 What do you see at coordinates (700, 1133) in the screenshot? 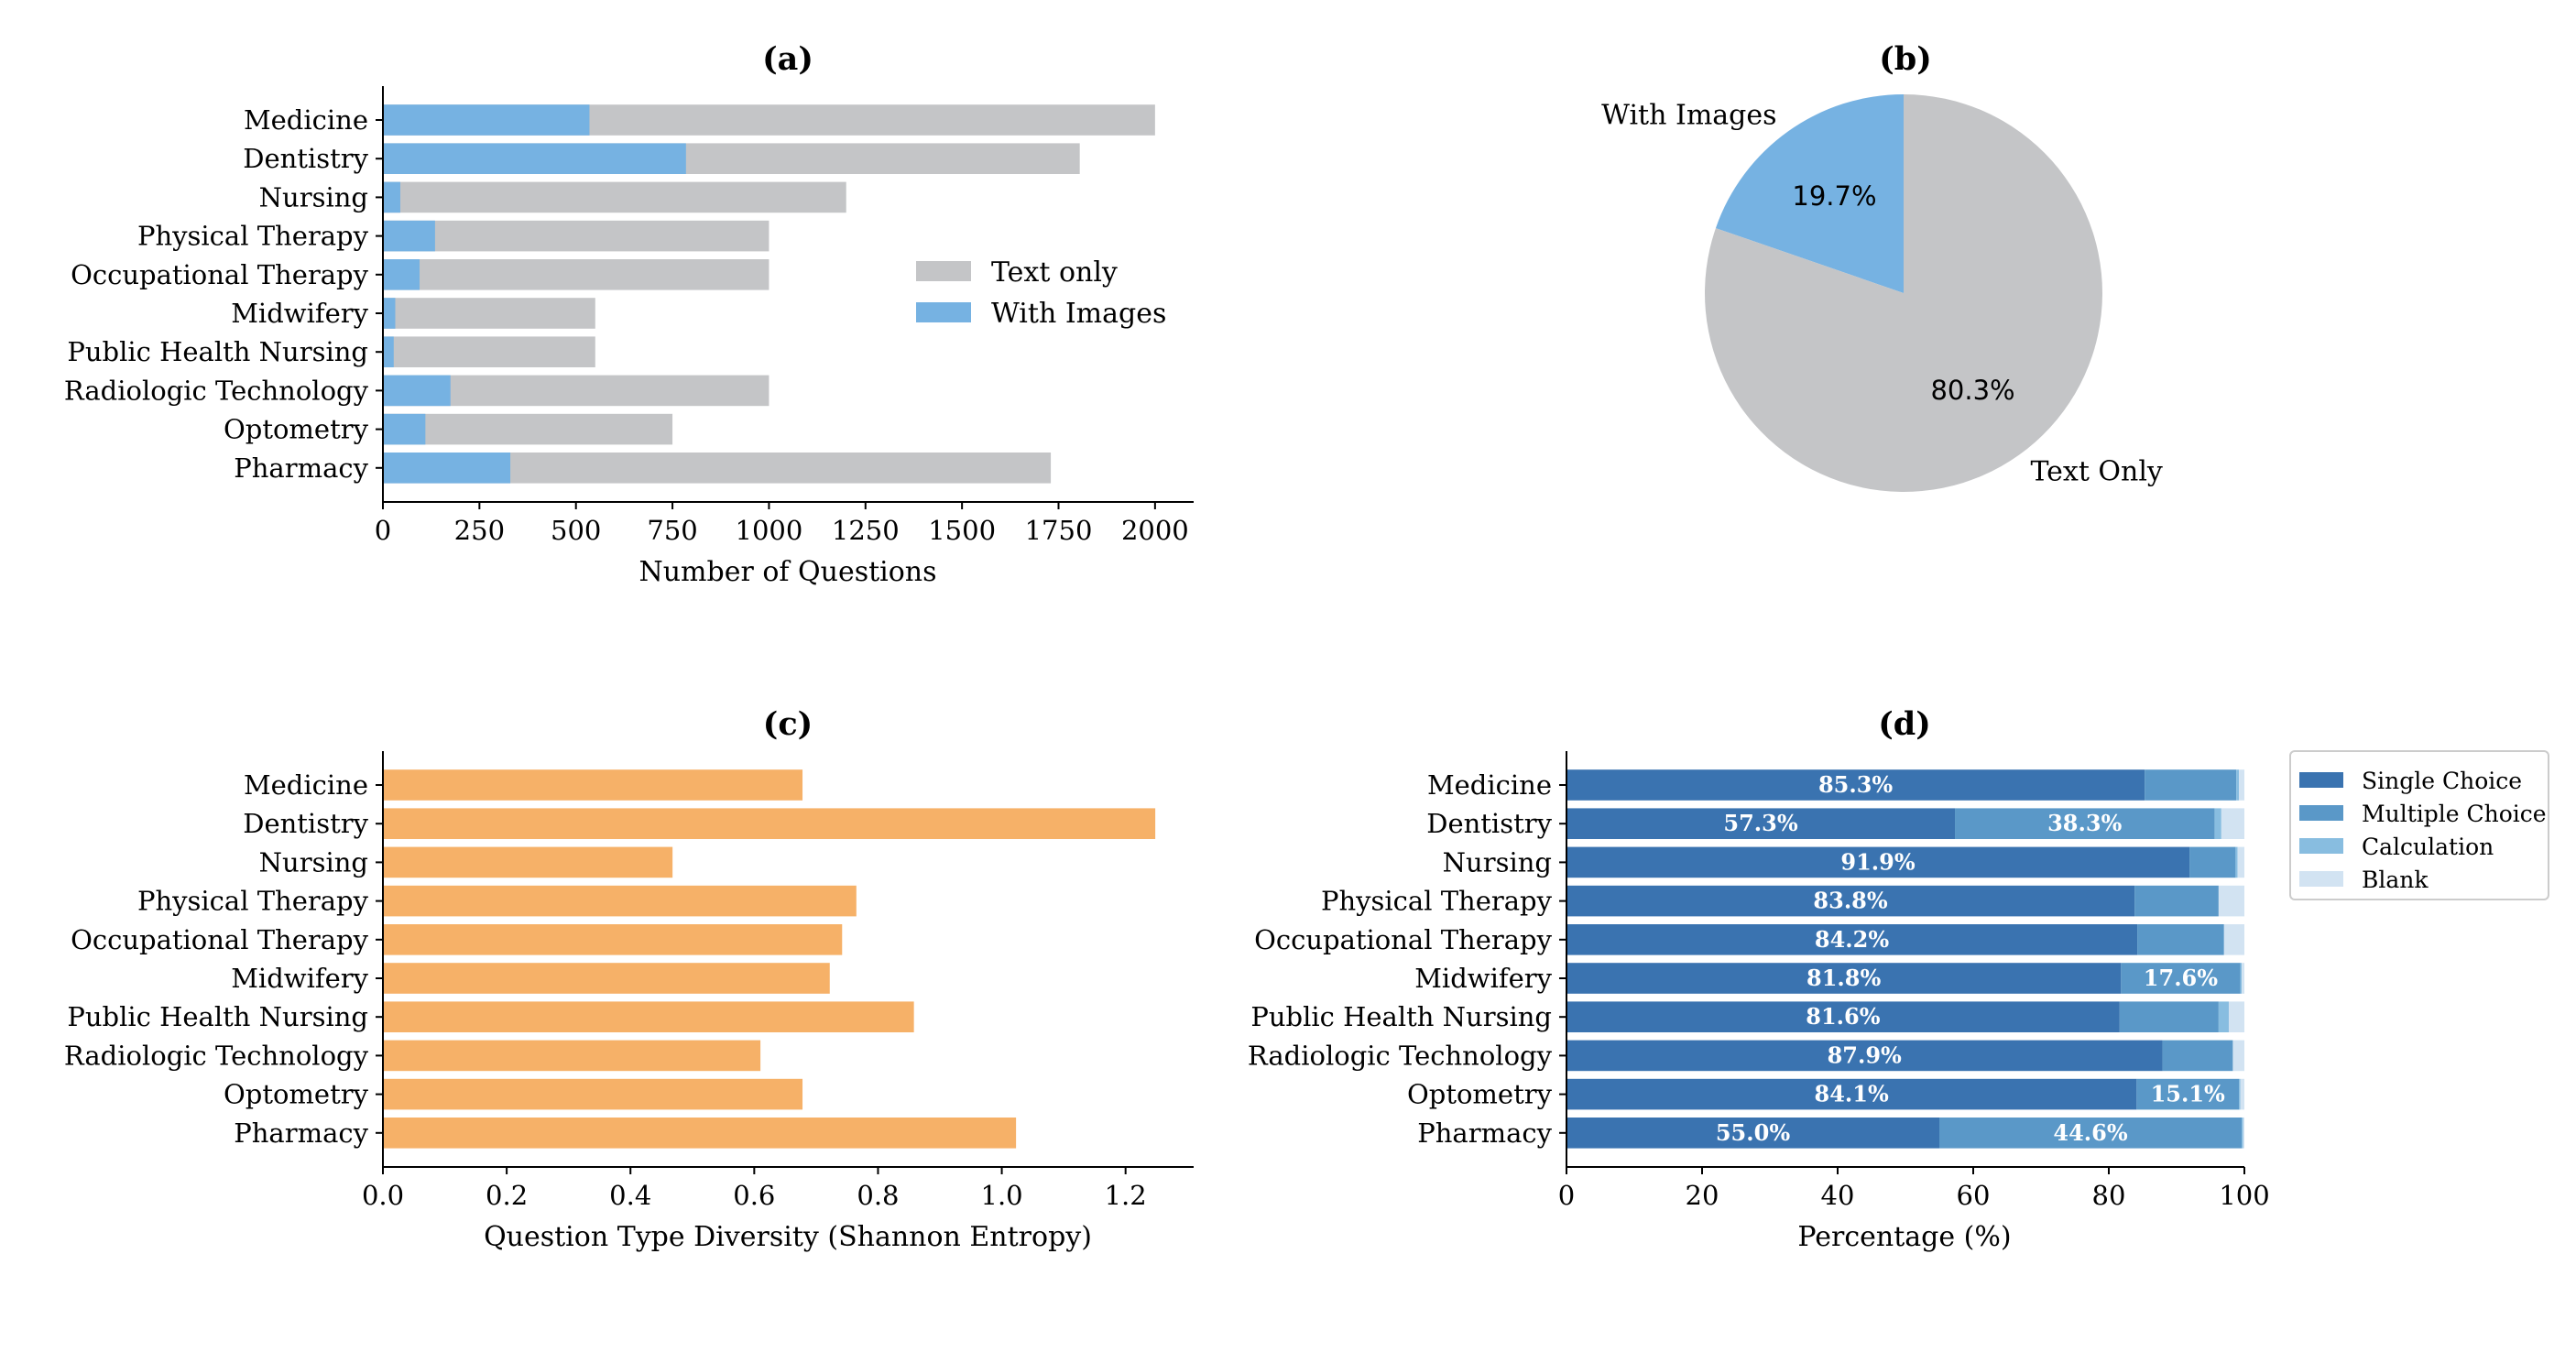
I see `bar-diversity-pharmacy` at bounding box center [700, 1133].